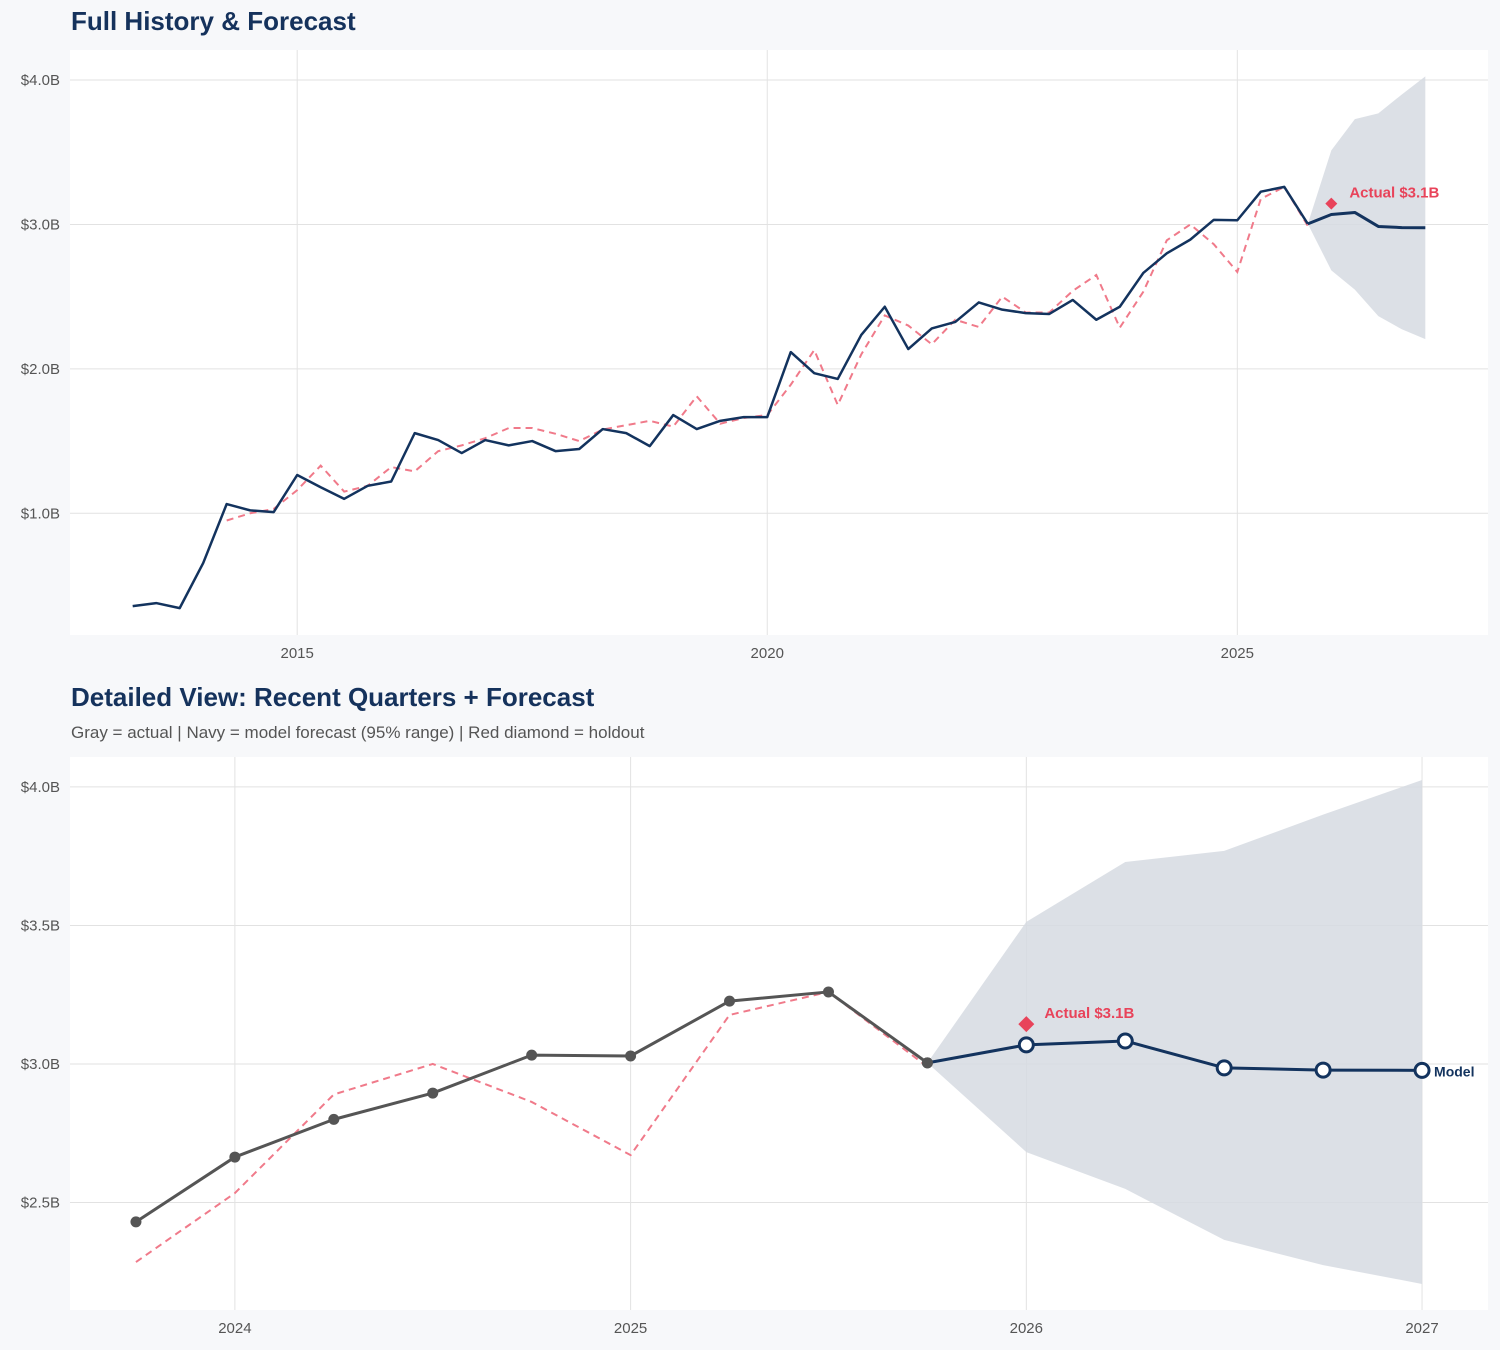  I want to click on x-tick-label: 2027, so click(1421, 1328).